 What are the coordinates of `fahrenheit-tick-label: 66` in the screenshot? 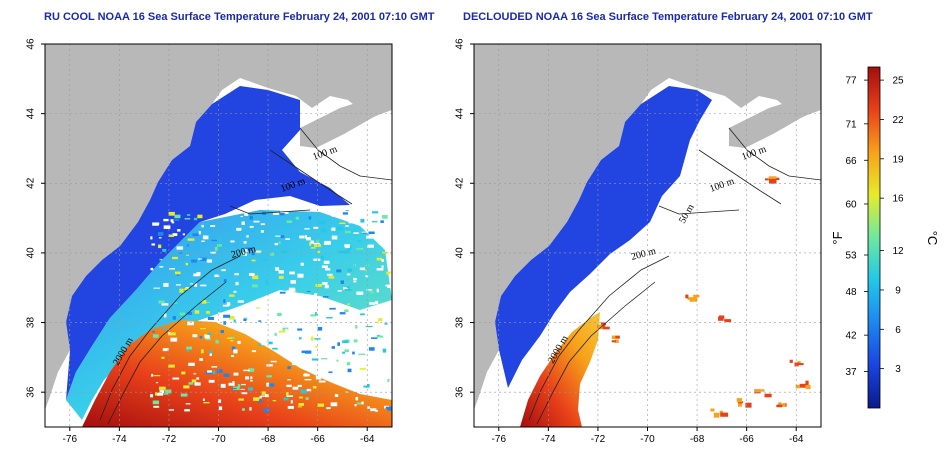 It's located at (851, 161).